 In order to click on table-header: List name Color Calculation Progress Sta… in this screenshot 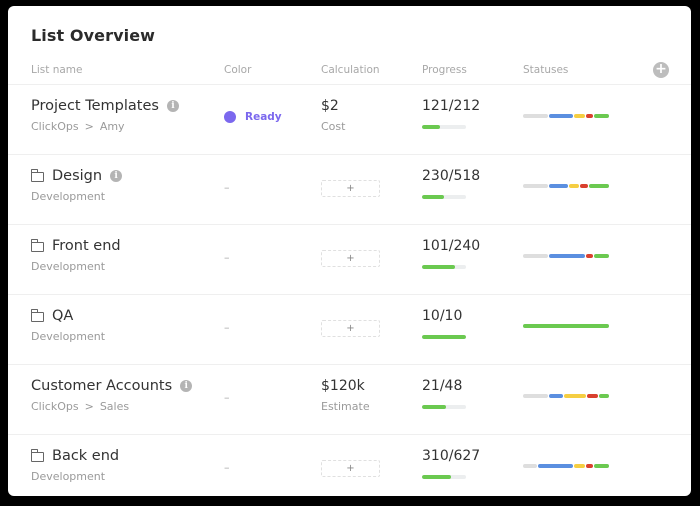, I will do `click(349, 74)`.